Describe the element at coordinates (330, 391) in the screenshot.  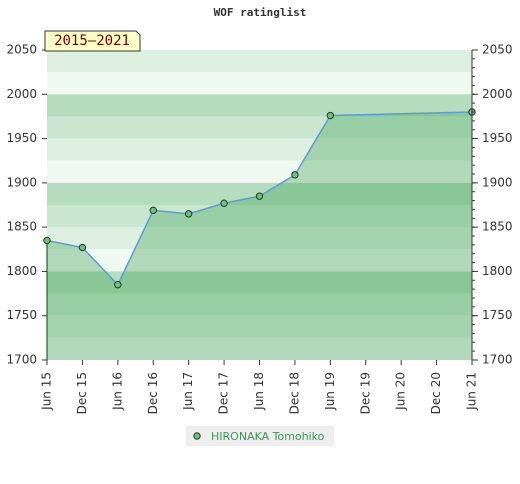
I see `x-tick-label: Jun 19` at that location.